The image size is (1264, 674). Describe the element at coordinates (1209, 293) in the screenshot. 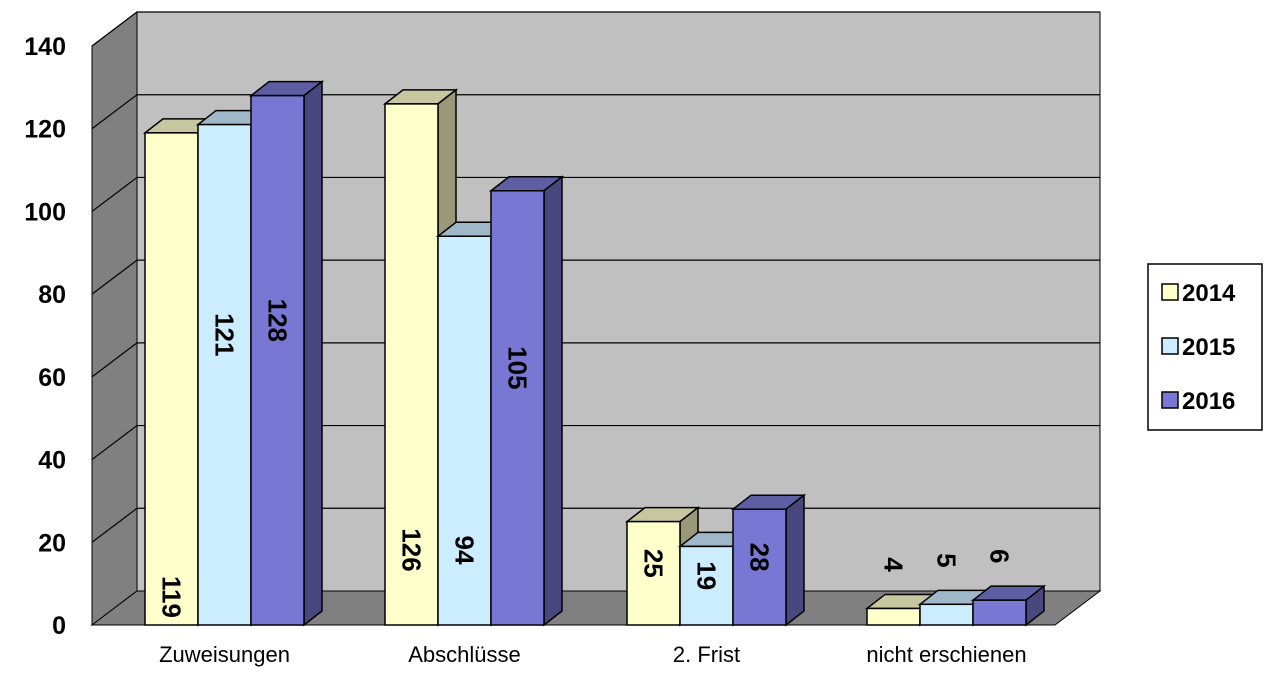

I see `legend-label: 2014` at that location.